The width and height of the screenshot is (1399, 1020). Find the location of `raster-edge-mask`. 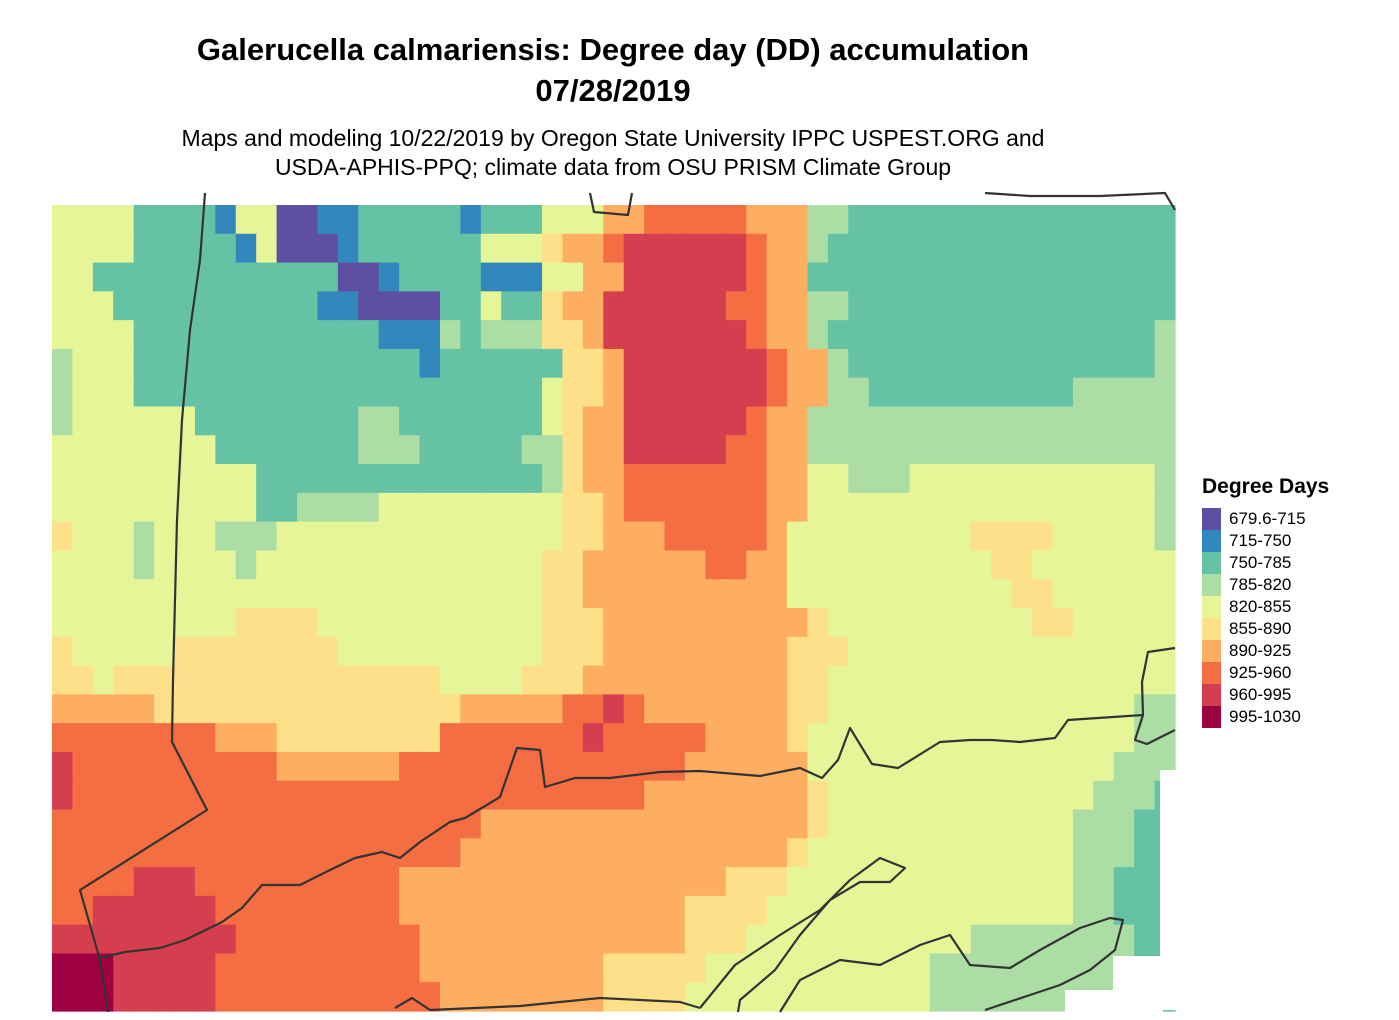

raster-edge-mask is located at coordinates (1122, 895).